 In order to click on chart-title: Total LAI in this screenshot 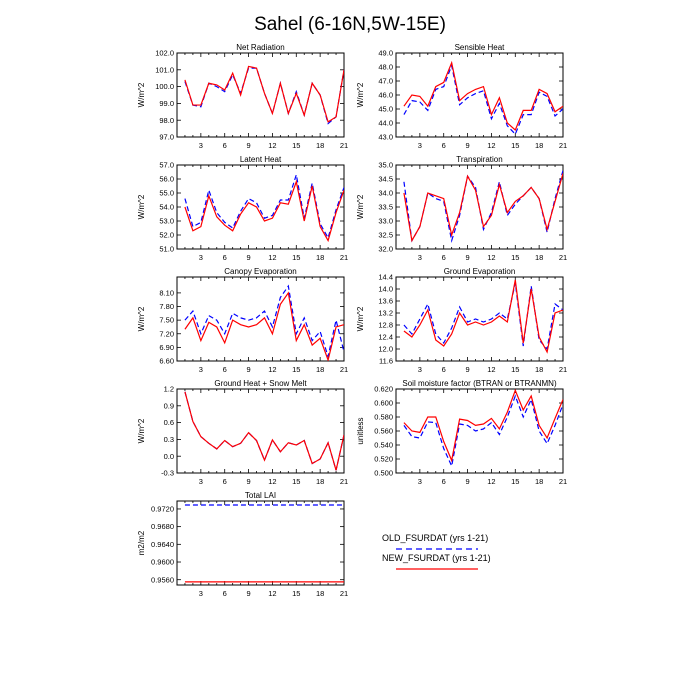, I will do `click(260, 495)`.